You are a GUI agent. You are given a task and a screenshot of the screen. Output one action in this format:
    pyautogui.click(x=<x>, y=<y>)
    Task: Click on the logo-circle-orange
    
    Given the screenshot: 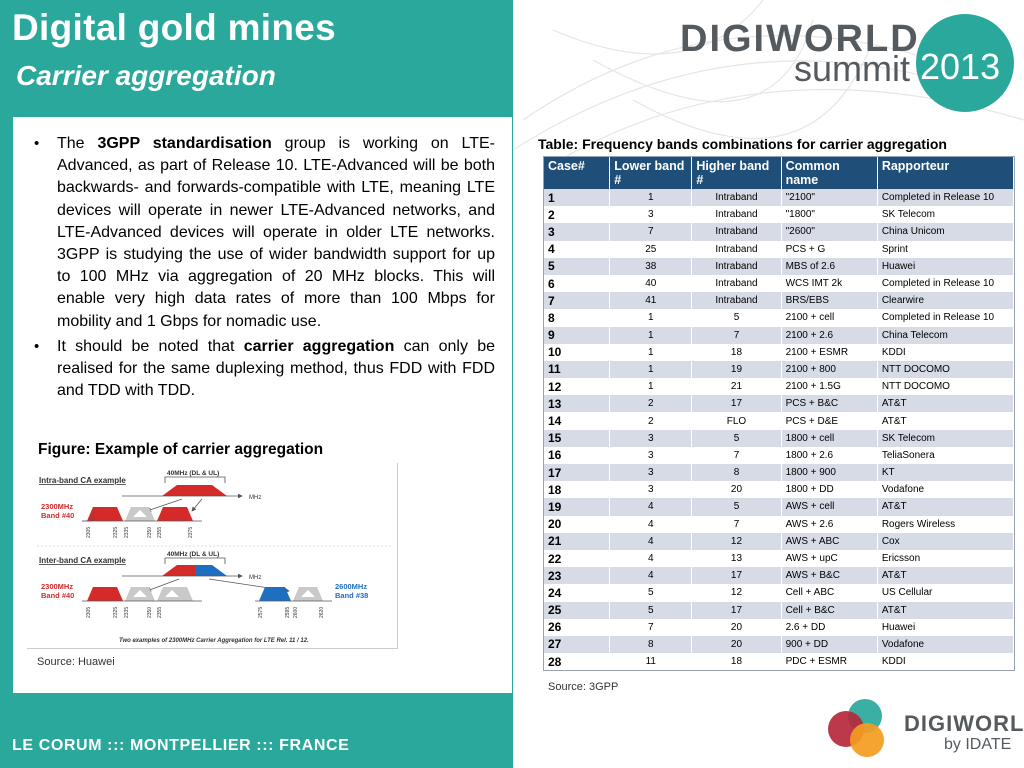 What is the action you would take?
    pyautogui.click(x=867, y=740)
    